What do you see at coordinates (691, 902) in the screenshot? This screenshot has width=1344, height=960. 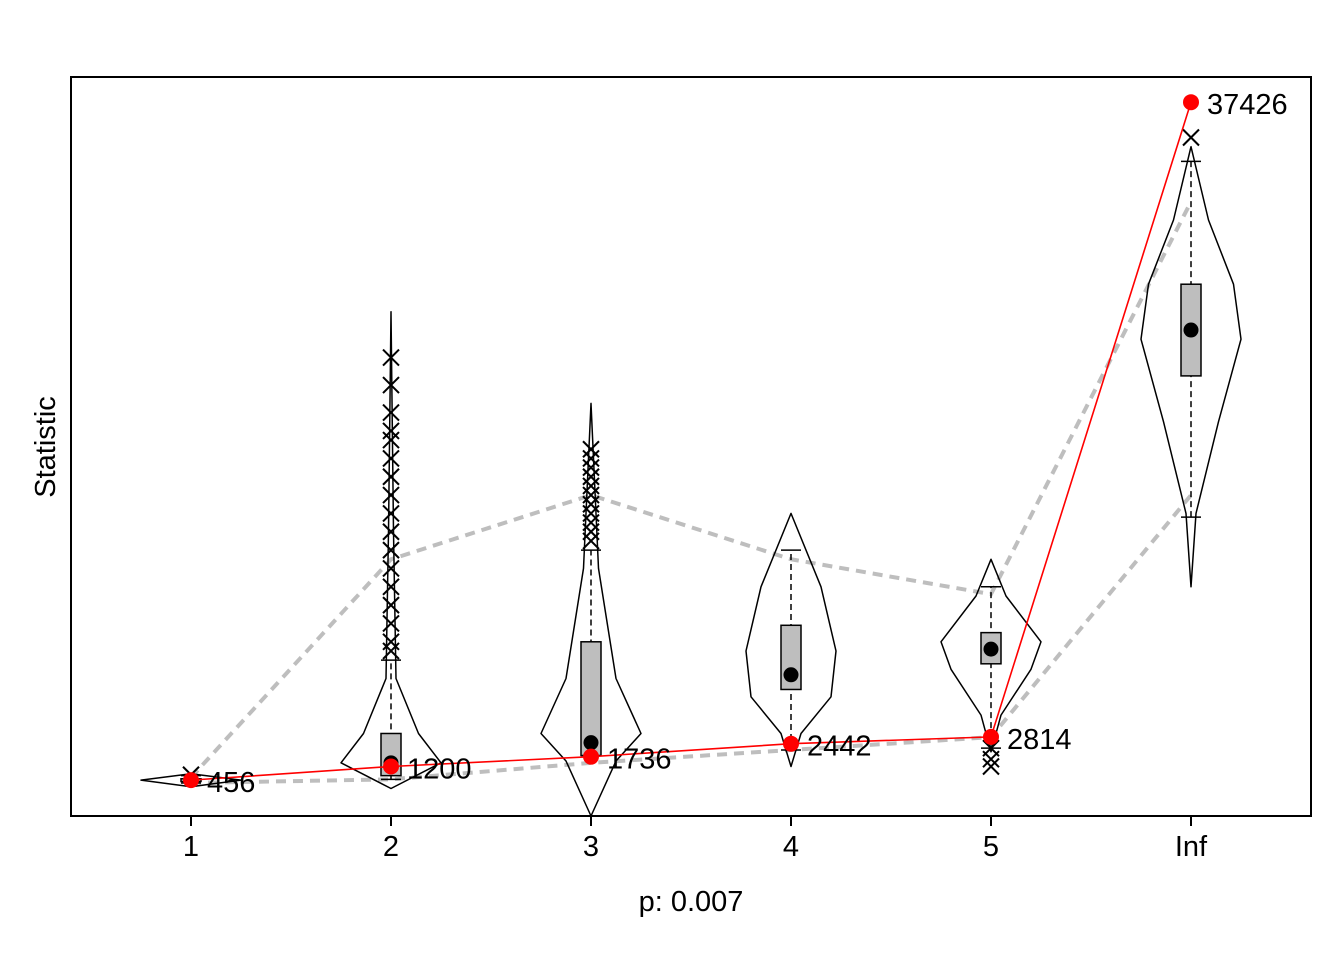 I see `x-axis-title: p: 0.007` at bounding box center [691, 902].